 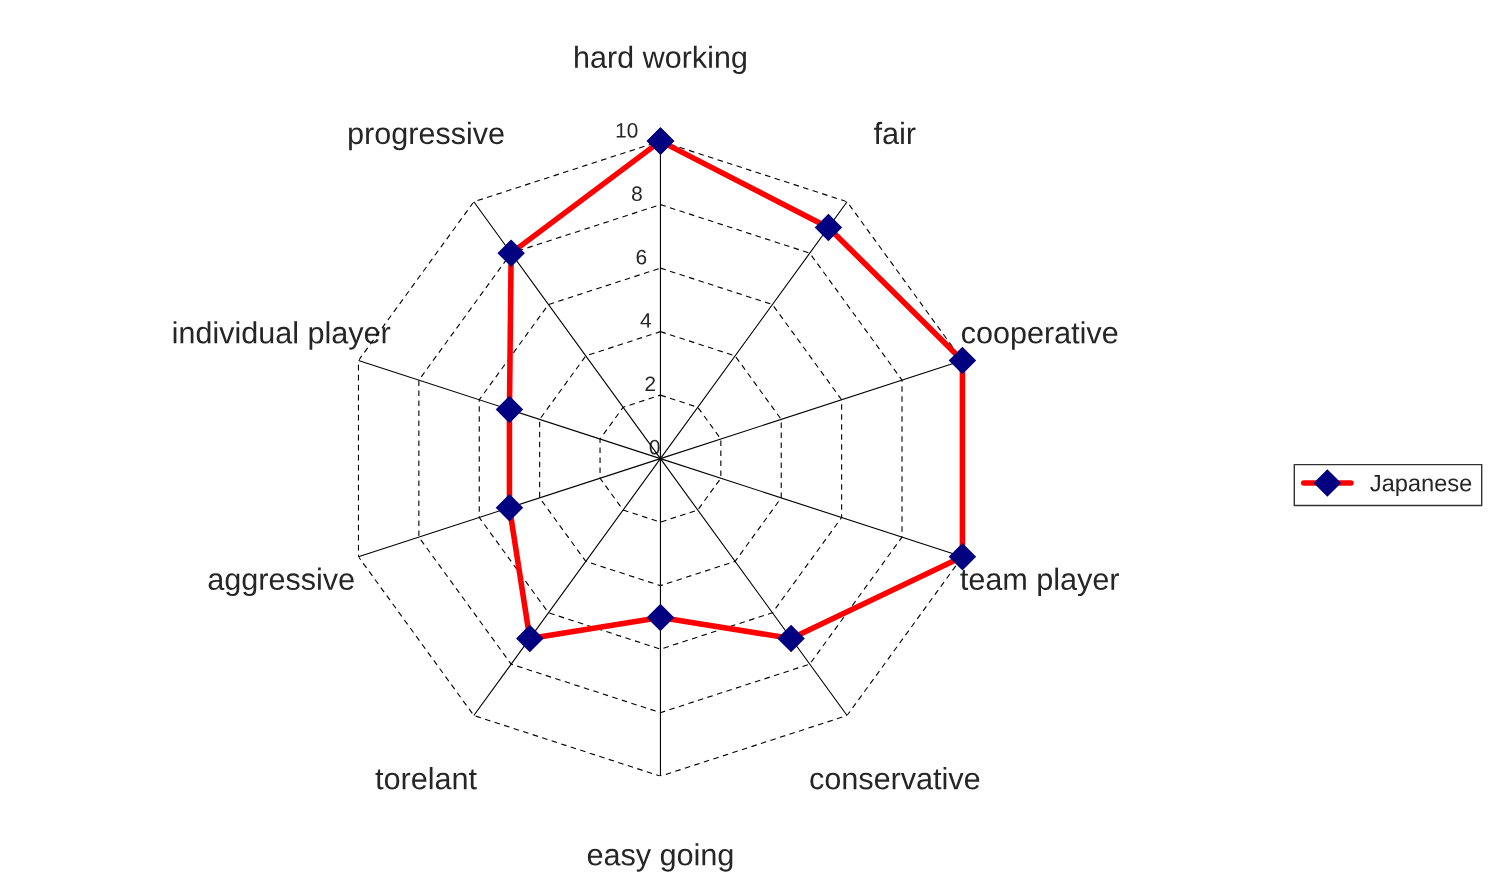 I want to click on spoke-label: team player, so click(x=1040, y=582).